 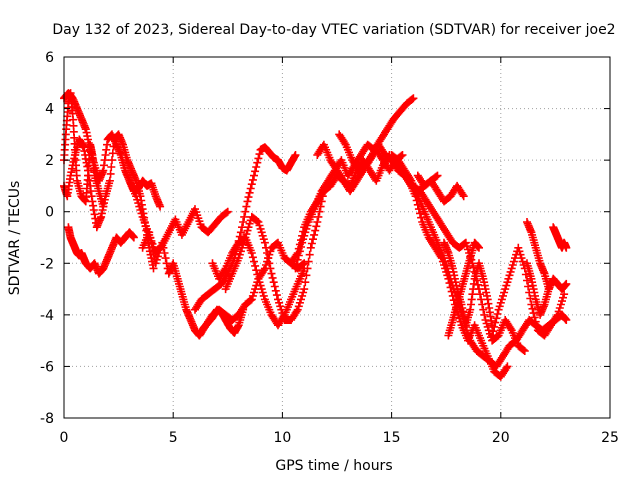 I want to click on x-tick-label: 25, so click(x=610, y=438).